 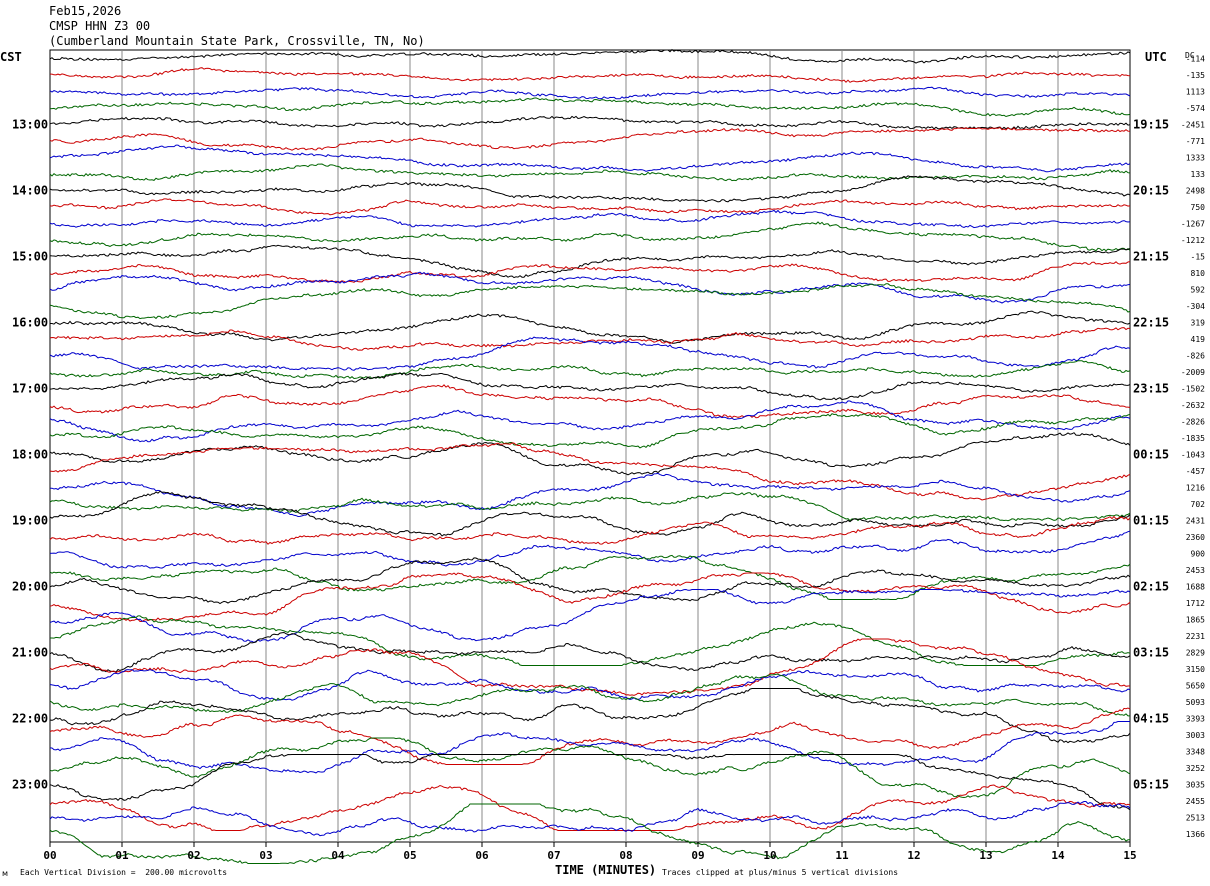 What do you see at coordinates (30, 322) in the screenshot?
I see `cst-hour-label: 16:00` at bounding box center [30, 322].